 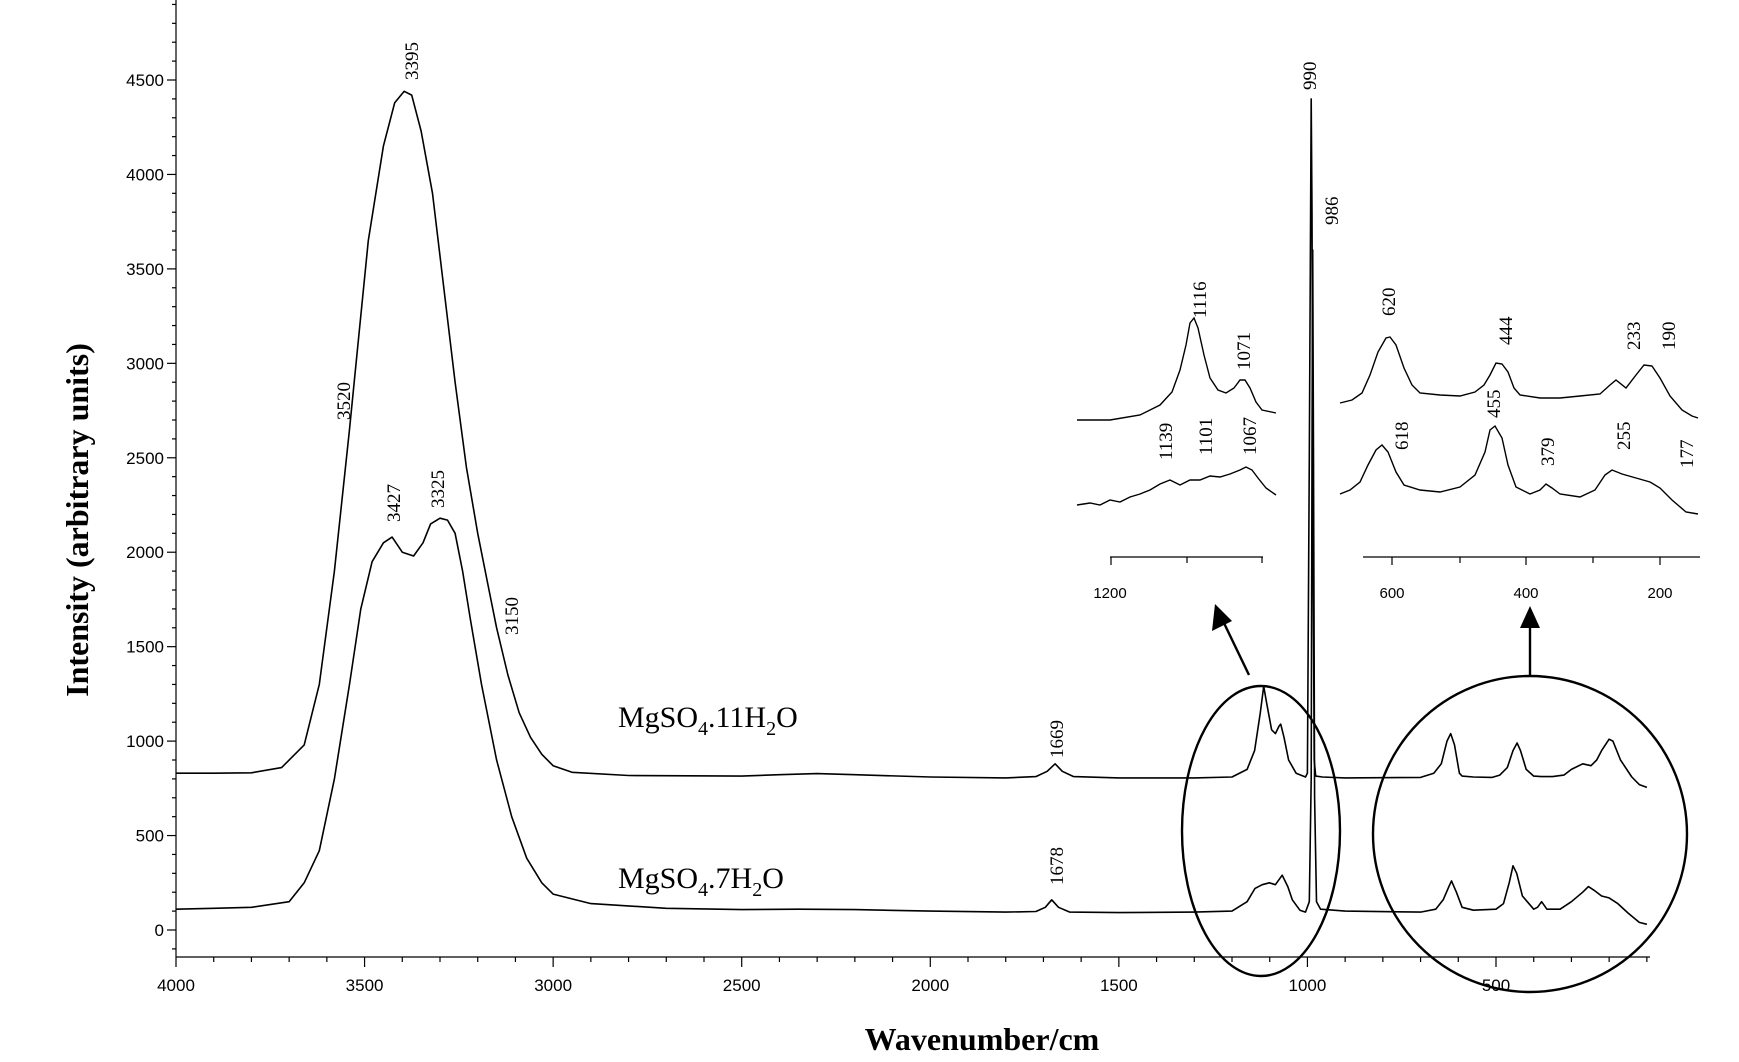 I want to click on inset-left: 1200 1116 1071 1139 1101 1067, so click(x=1176, y=441).